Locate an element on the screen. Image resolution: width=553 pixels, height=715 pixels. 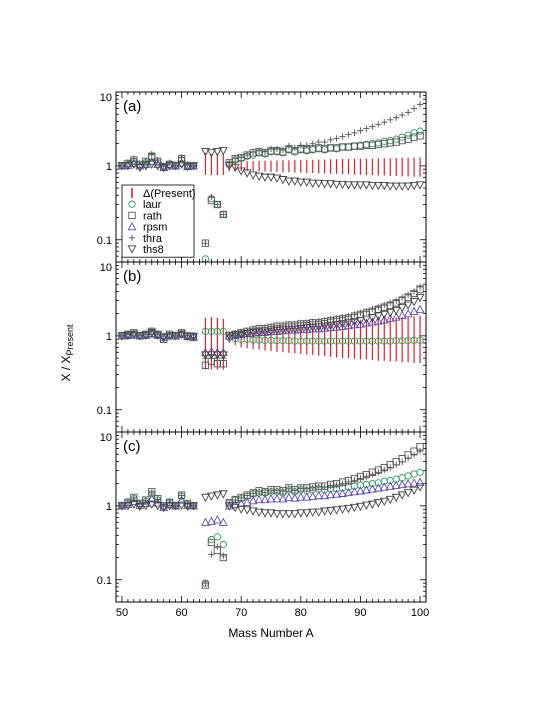
x-tick-label: 100 is located at coordinates (420, 613).